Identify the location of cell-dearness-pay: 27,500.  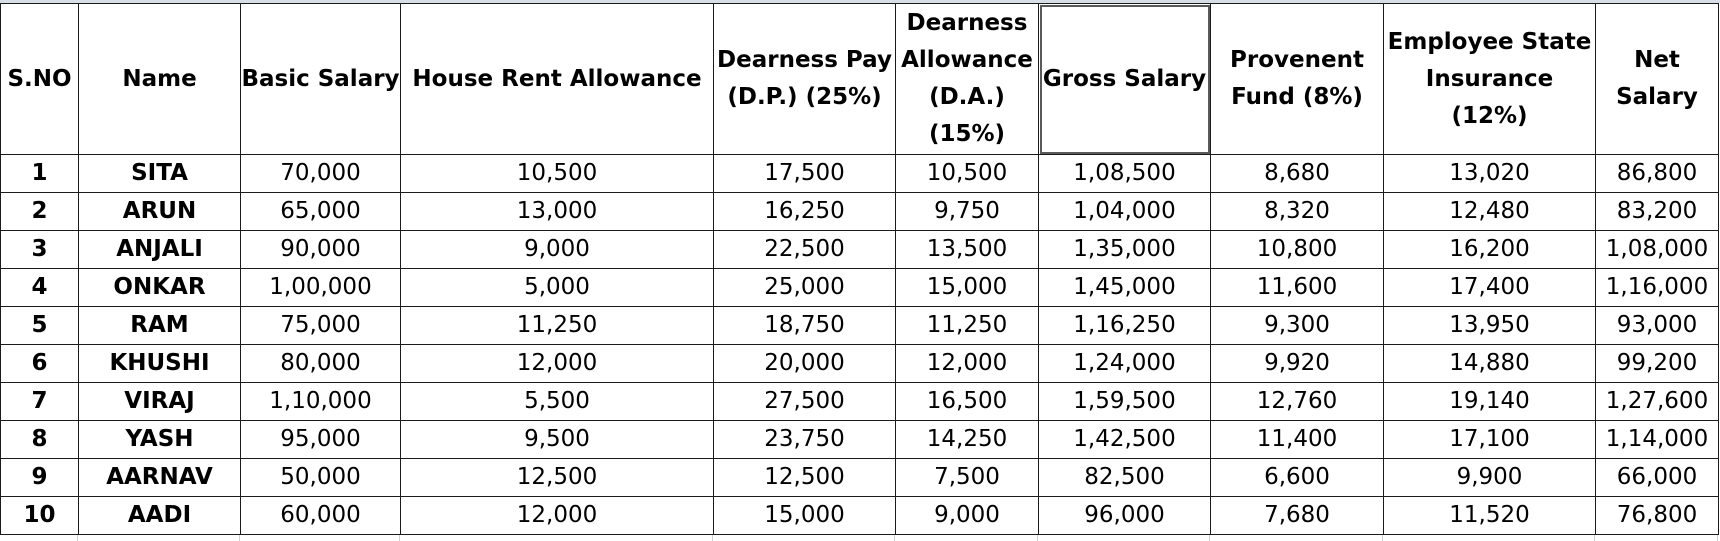
(804, 401).